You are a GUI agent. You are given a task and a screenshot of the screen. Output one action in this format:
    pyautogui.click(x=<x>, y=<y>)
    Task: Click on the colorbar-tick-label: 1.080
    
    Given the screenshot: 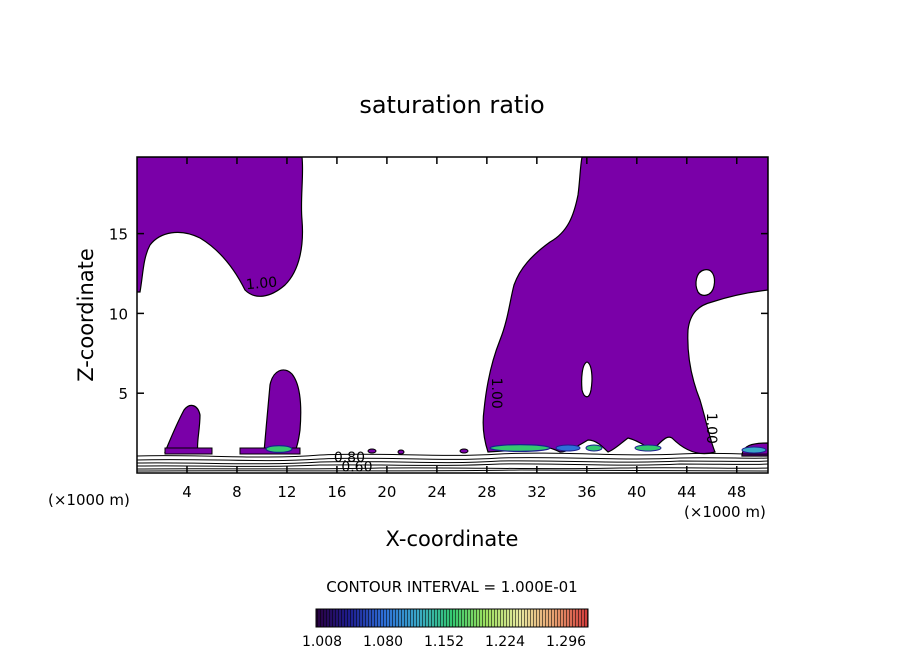 What is the action you would take?
    pyautogui.click(x=383, y=642)
    